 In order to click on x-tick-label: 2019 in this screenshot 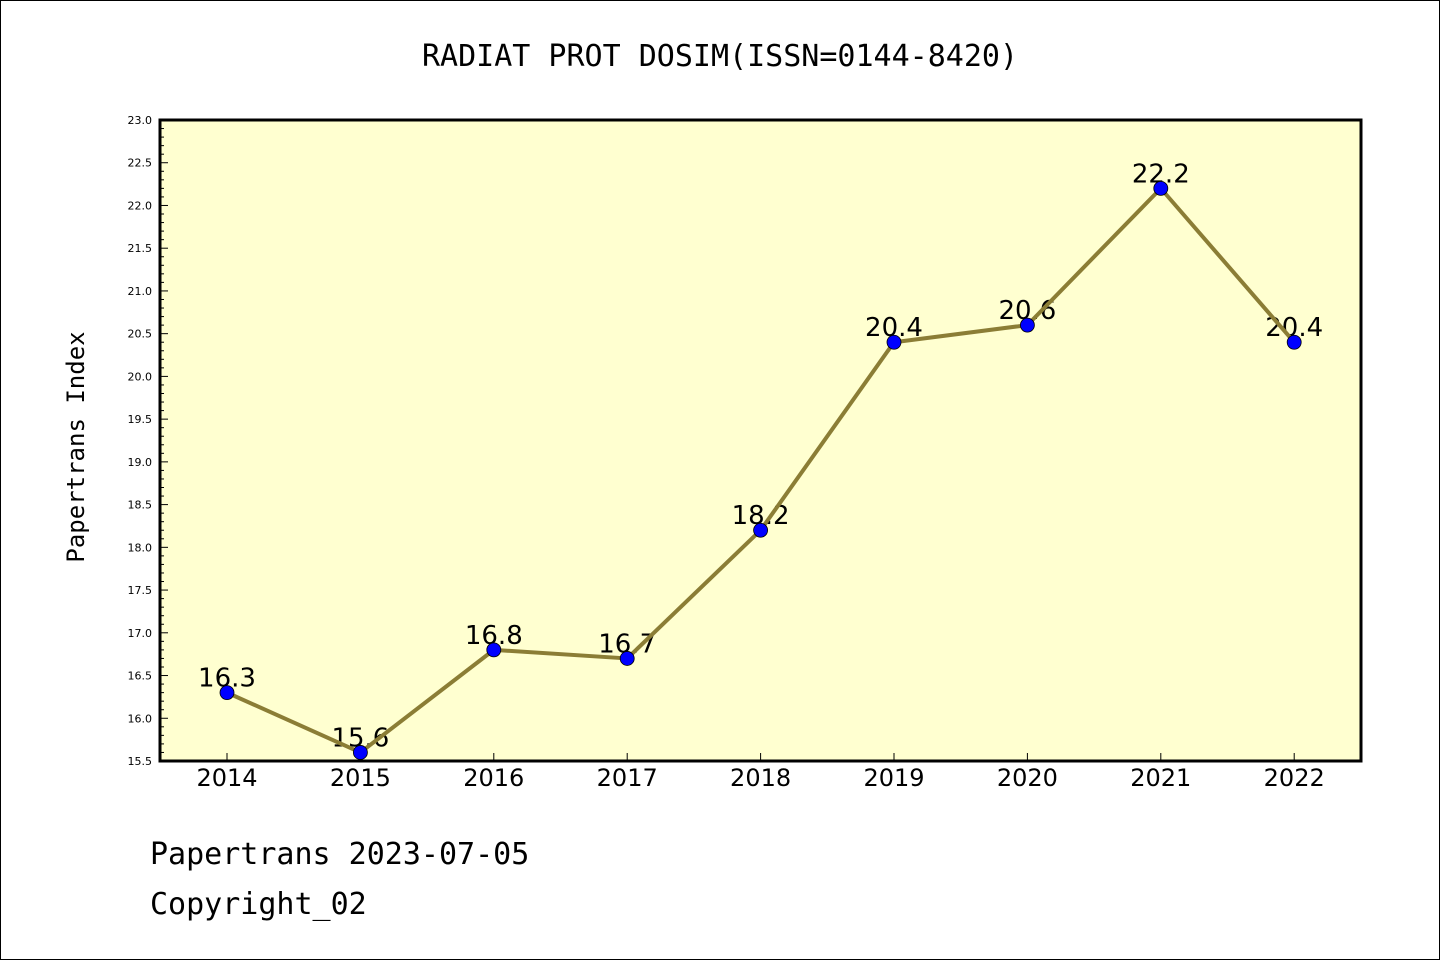, I will do `click(893, 778)`.